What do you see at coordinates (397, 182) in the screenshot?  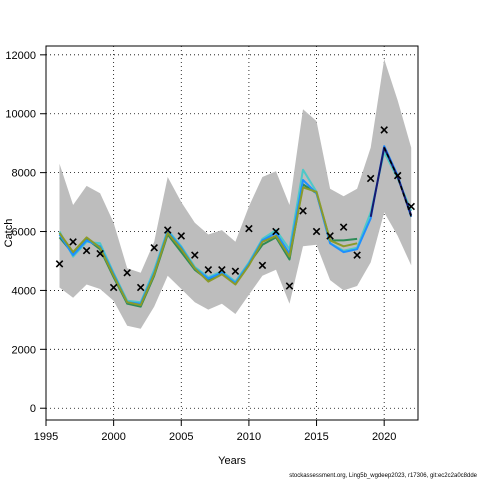 I see `projection-line` at bounding box center [397, 182].